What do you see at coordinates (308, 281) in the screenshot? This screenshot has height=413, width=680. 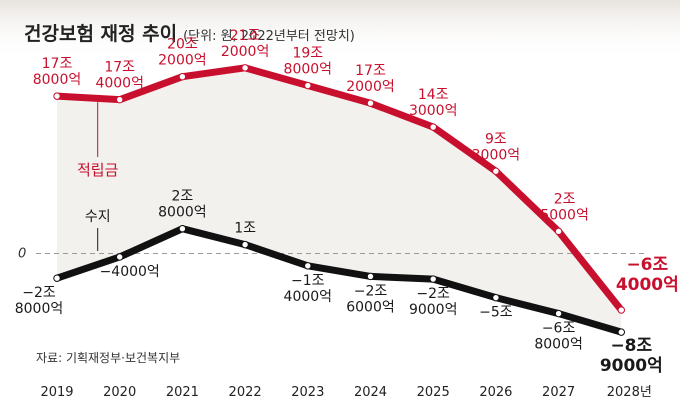 I see `balance-label-line: −1조` at bounding box center [308, 281].